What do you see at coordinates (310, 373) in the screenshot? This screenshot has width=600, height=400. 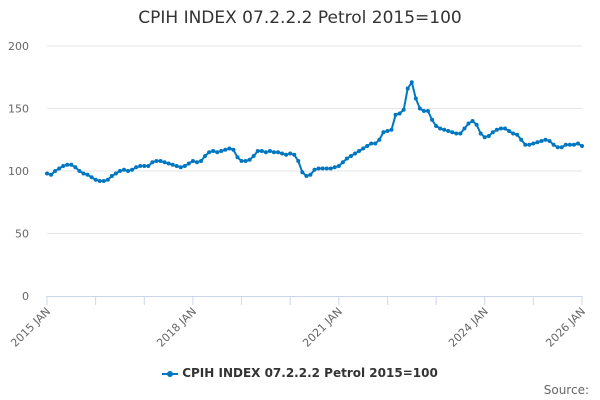 I see `legend-label: CPIH INDEX 07.2.2.2 Petrol 2015=100` at bounding box center [310, 373].